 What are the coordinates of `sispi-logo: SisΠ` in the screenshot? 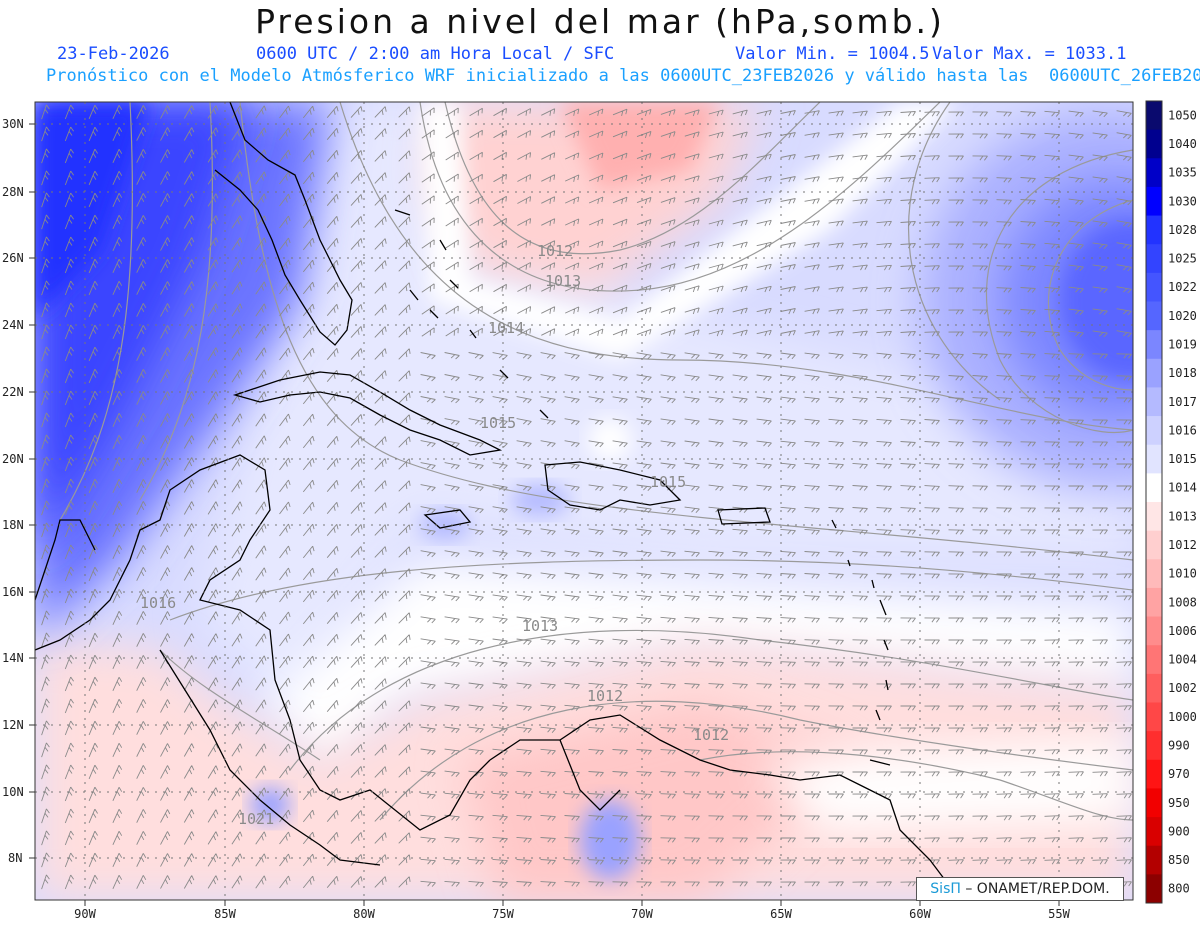 It's located at (945, 889).